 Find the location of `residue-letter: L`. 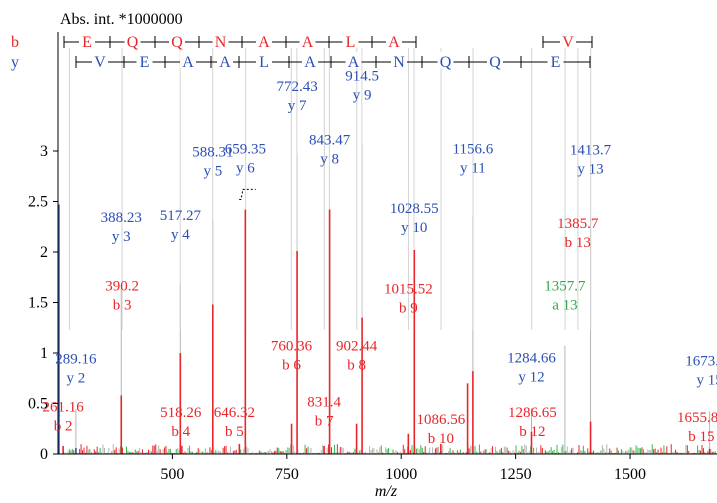

residue-letter: L is located at coordinates (351, 42).